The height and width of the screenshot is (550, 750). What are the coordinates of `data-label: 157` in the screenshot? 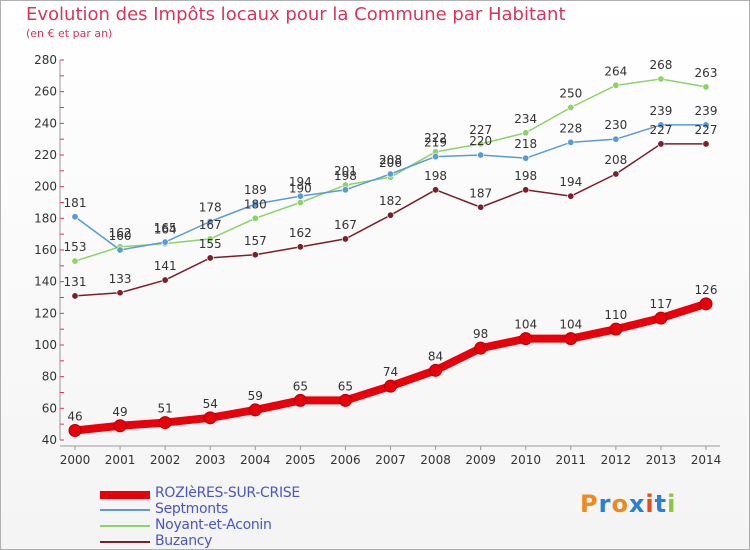 It's located at (255, 241).